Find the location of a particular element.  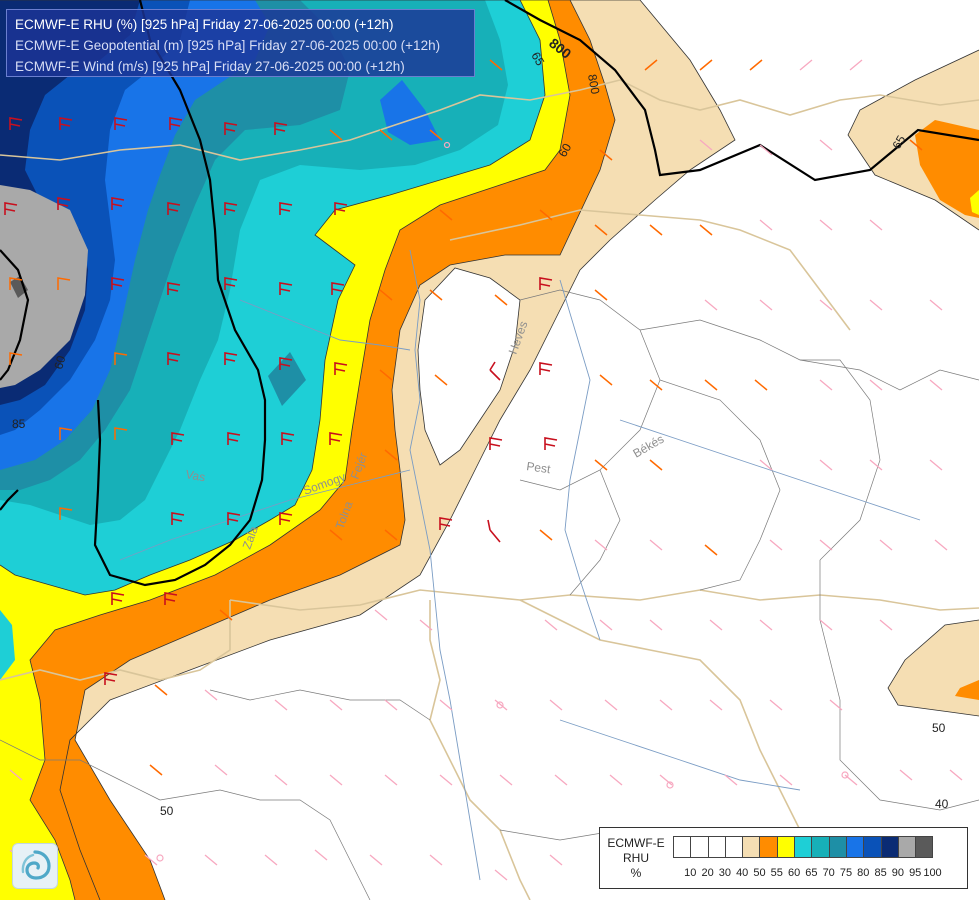

legend-title: ECMWF-E RHU % is located at coordinates (636, 858).